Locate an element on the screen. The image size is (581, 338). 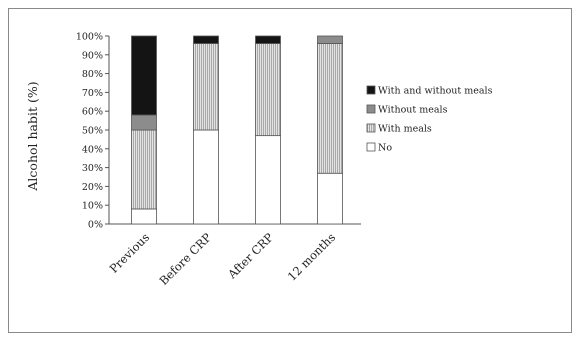
y-tick-label: 40% is located at coordinates (92, 149).